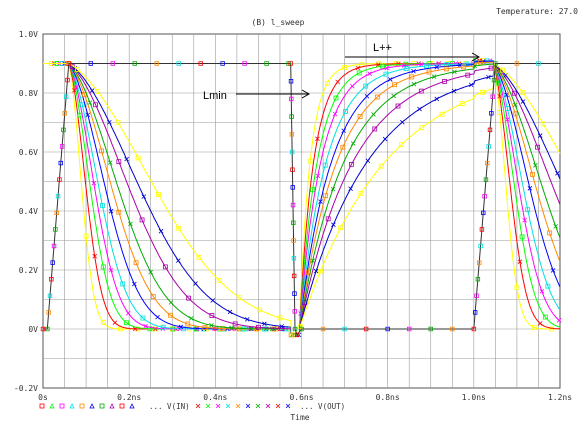  I want to click on y-tick-label: 1.0V, so click(28, 34).